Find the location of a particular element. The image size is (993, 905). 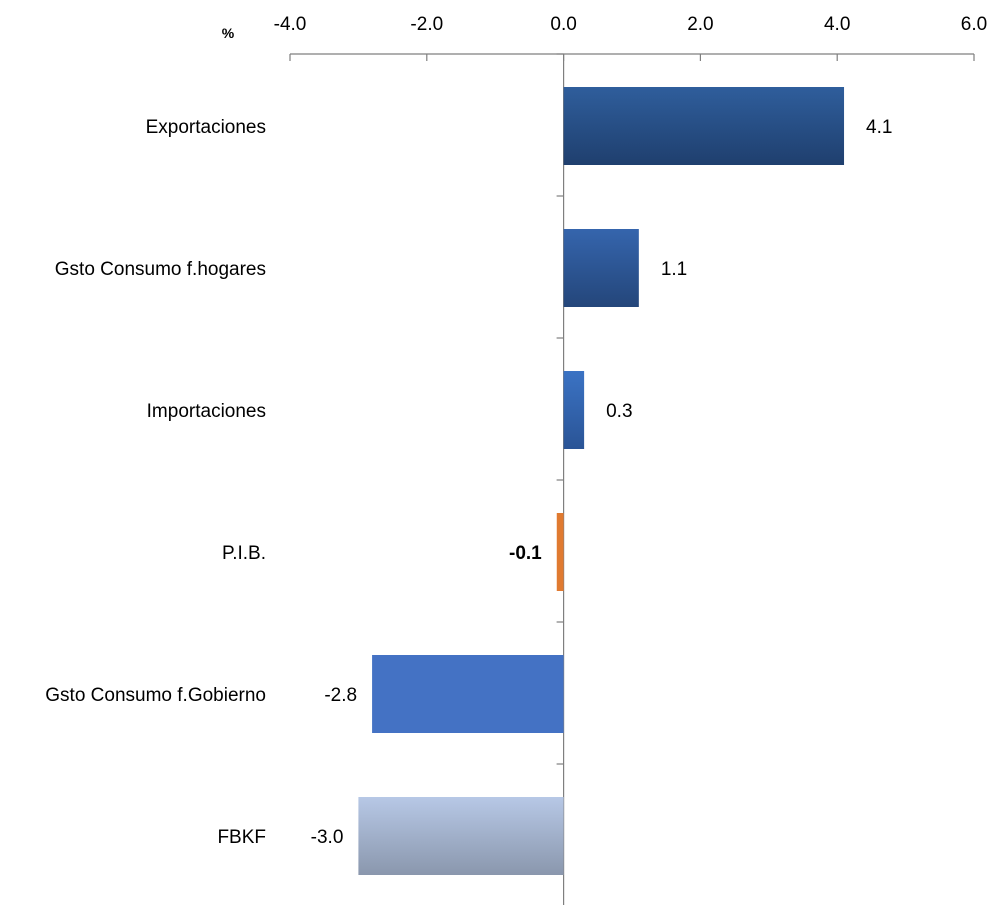

value-label: -3.0 is located at coordinates (327, 837).